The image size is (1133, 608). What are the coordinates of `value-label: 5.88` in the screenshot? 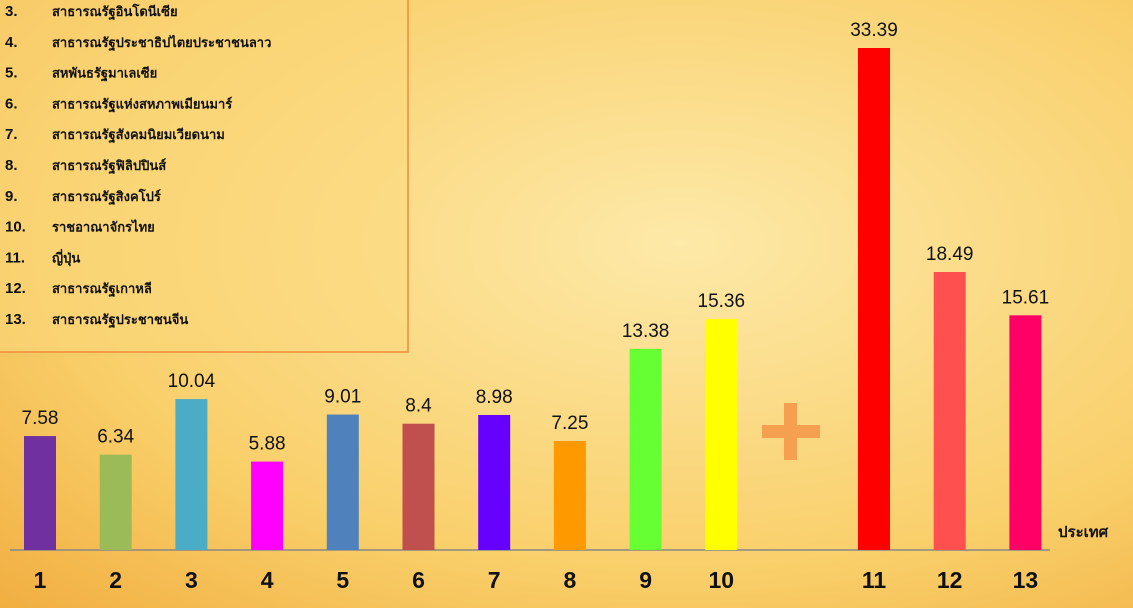 It's located at (267, 444).